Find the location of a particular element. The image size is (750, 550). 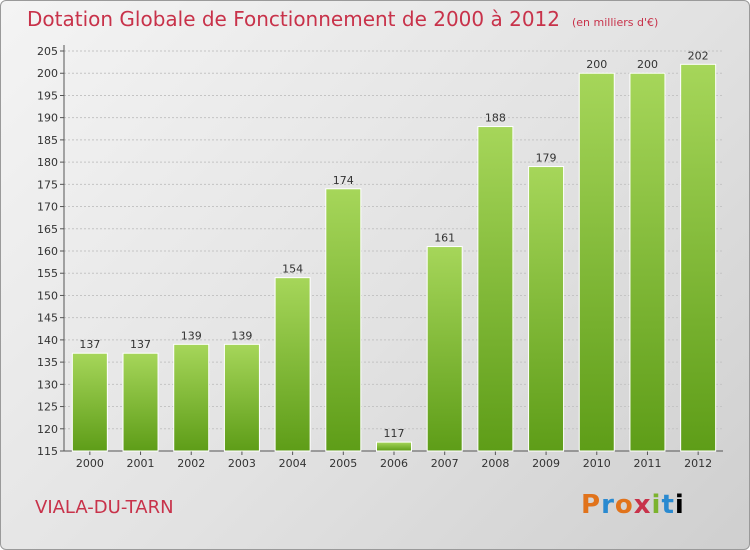

x-tick-label: 2006 is located at coordinates (394, 463).